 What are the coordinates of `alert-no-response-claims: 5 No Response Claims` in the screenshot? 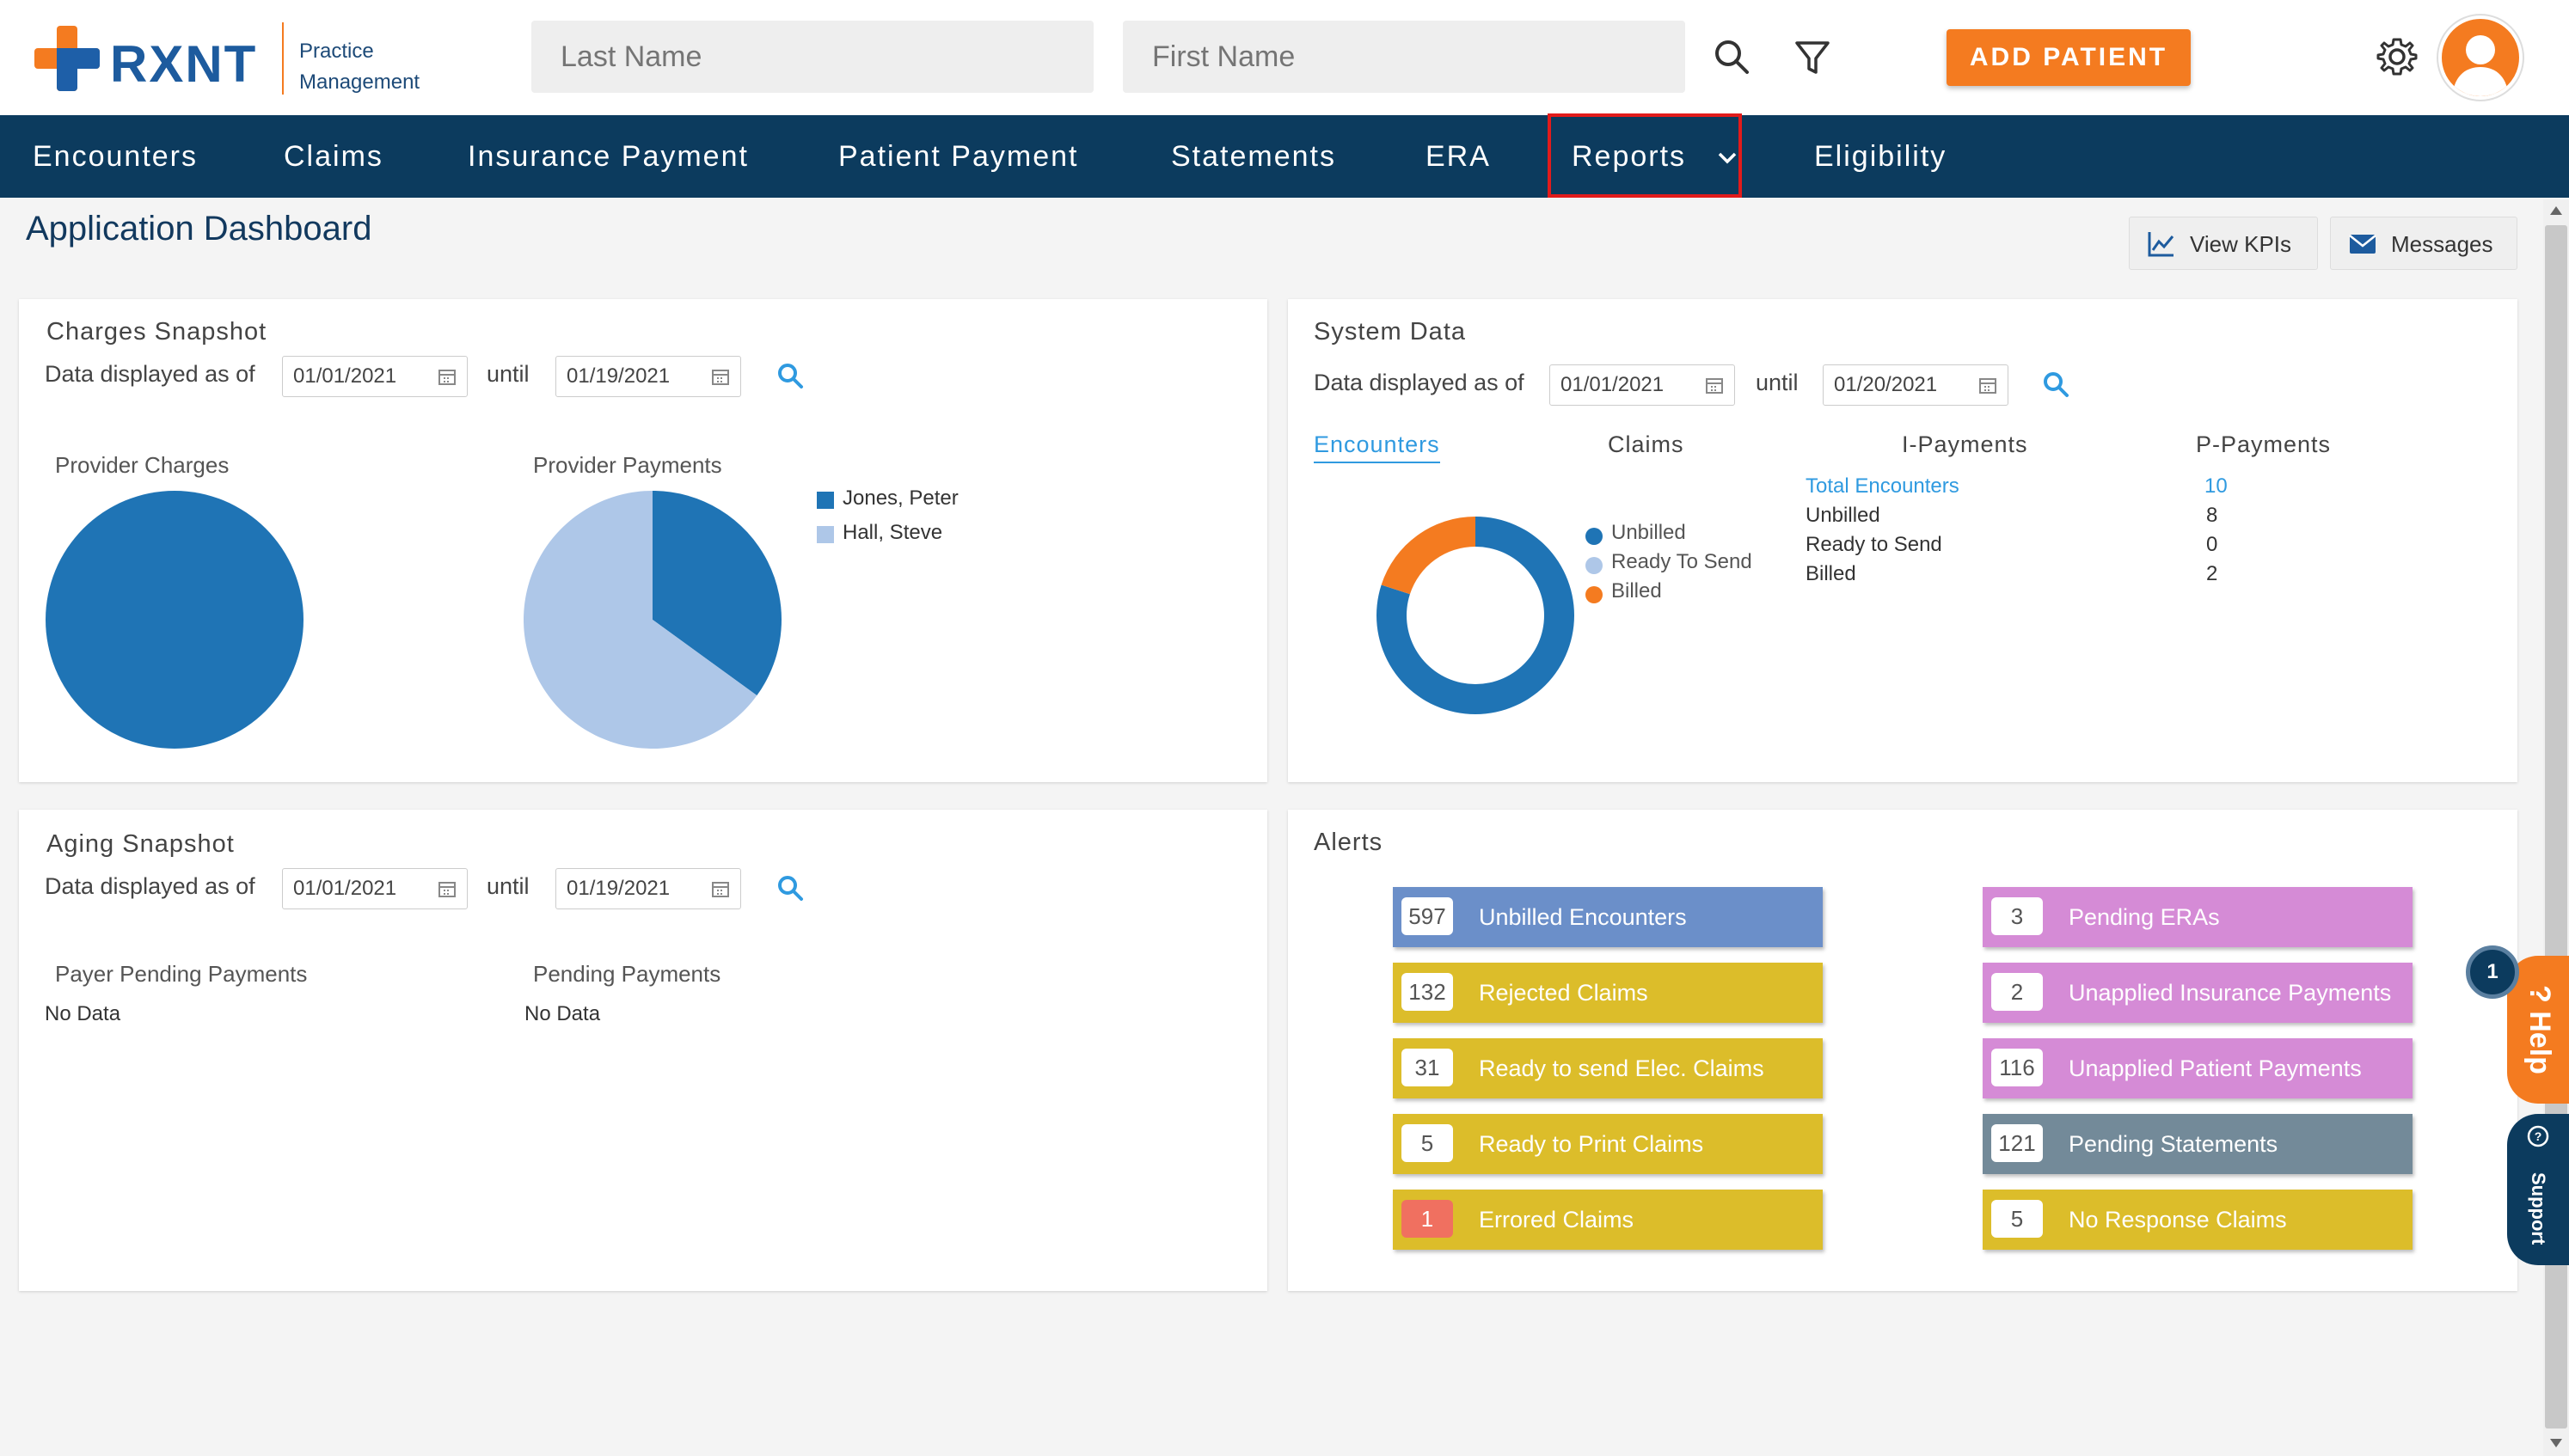 It's located at (2198, 1220).